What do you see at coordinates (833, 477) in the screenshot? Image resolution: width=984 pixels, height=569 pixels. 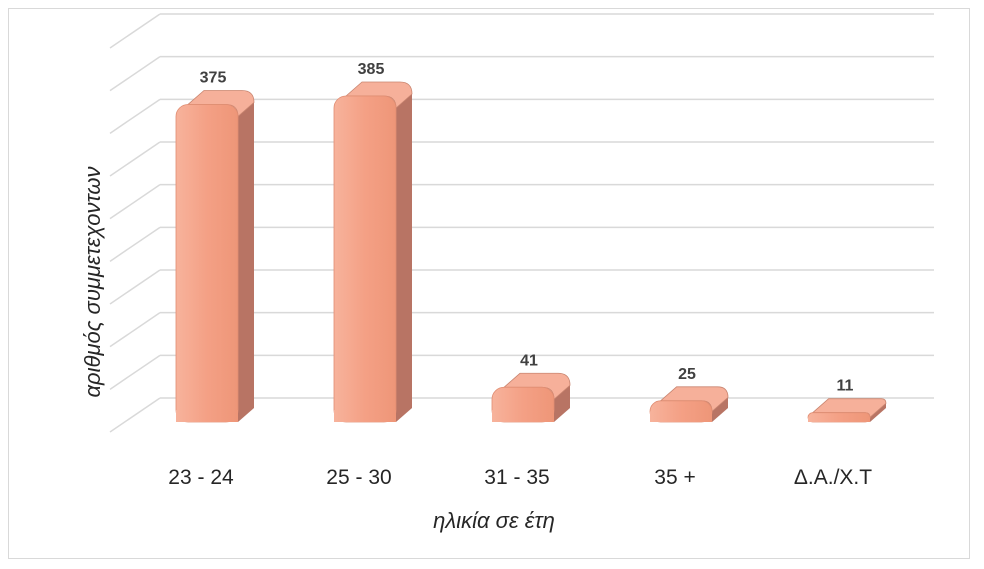 I see `x-tick-label: Δ.Α./Χ.Τ` at bounding box center [833, 477].